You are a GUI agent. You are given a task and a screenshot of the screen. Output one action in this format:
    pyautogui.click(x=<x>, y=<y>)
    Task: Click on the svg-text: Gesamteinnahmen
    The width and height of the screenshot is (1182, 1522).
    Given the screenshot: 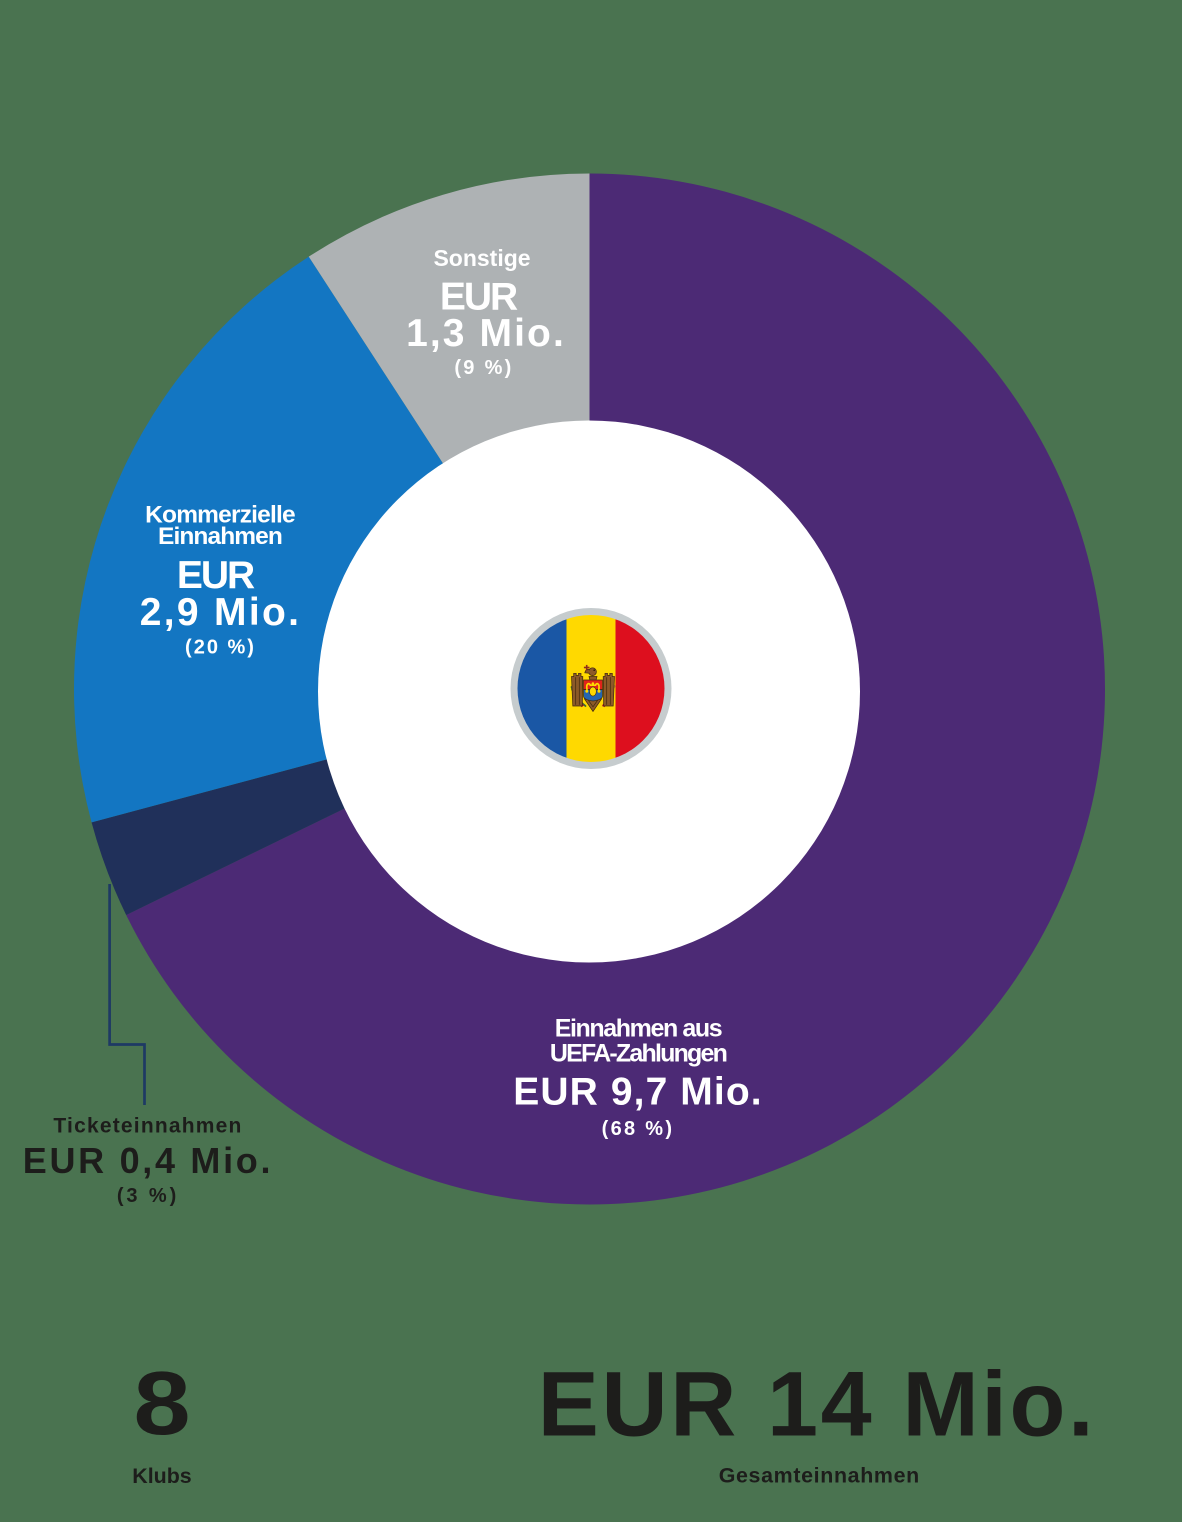 What is the action you would take?
    pyautogui.click(x=819, y=1476)
    